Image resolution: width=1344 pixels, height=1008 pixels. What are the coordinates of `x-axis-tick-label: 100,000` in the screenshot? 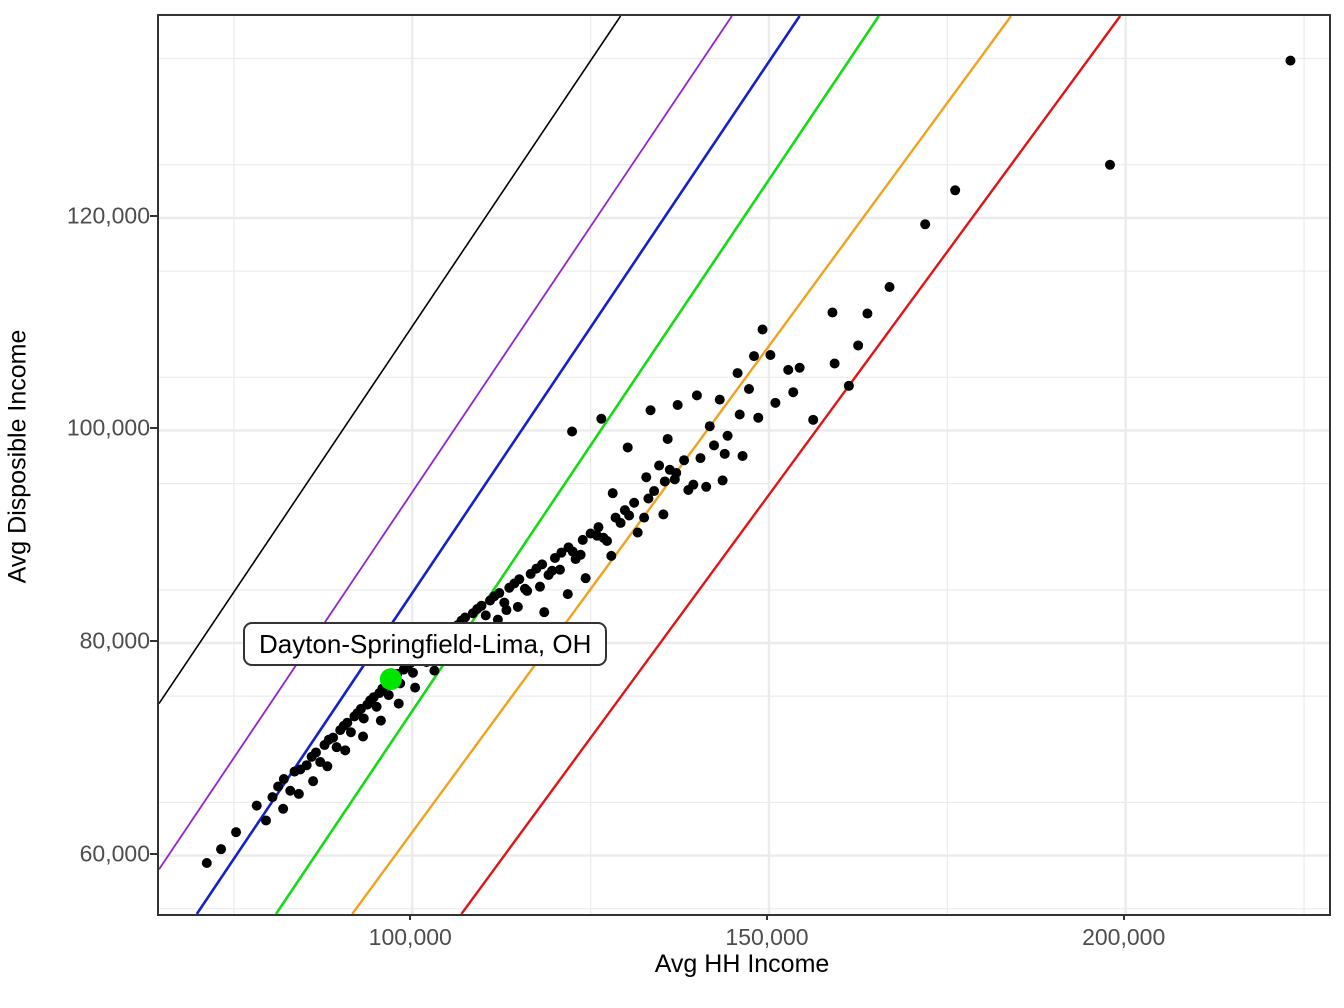 It's located at (410, 937).